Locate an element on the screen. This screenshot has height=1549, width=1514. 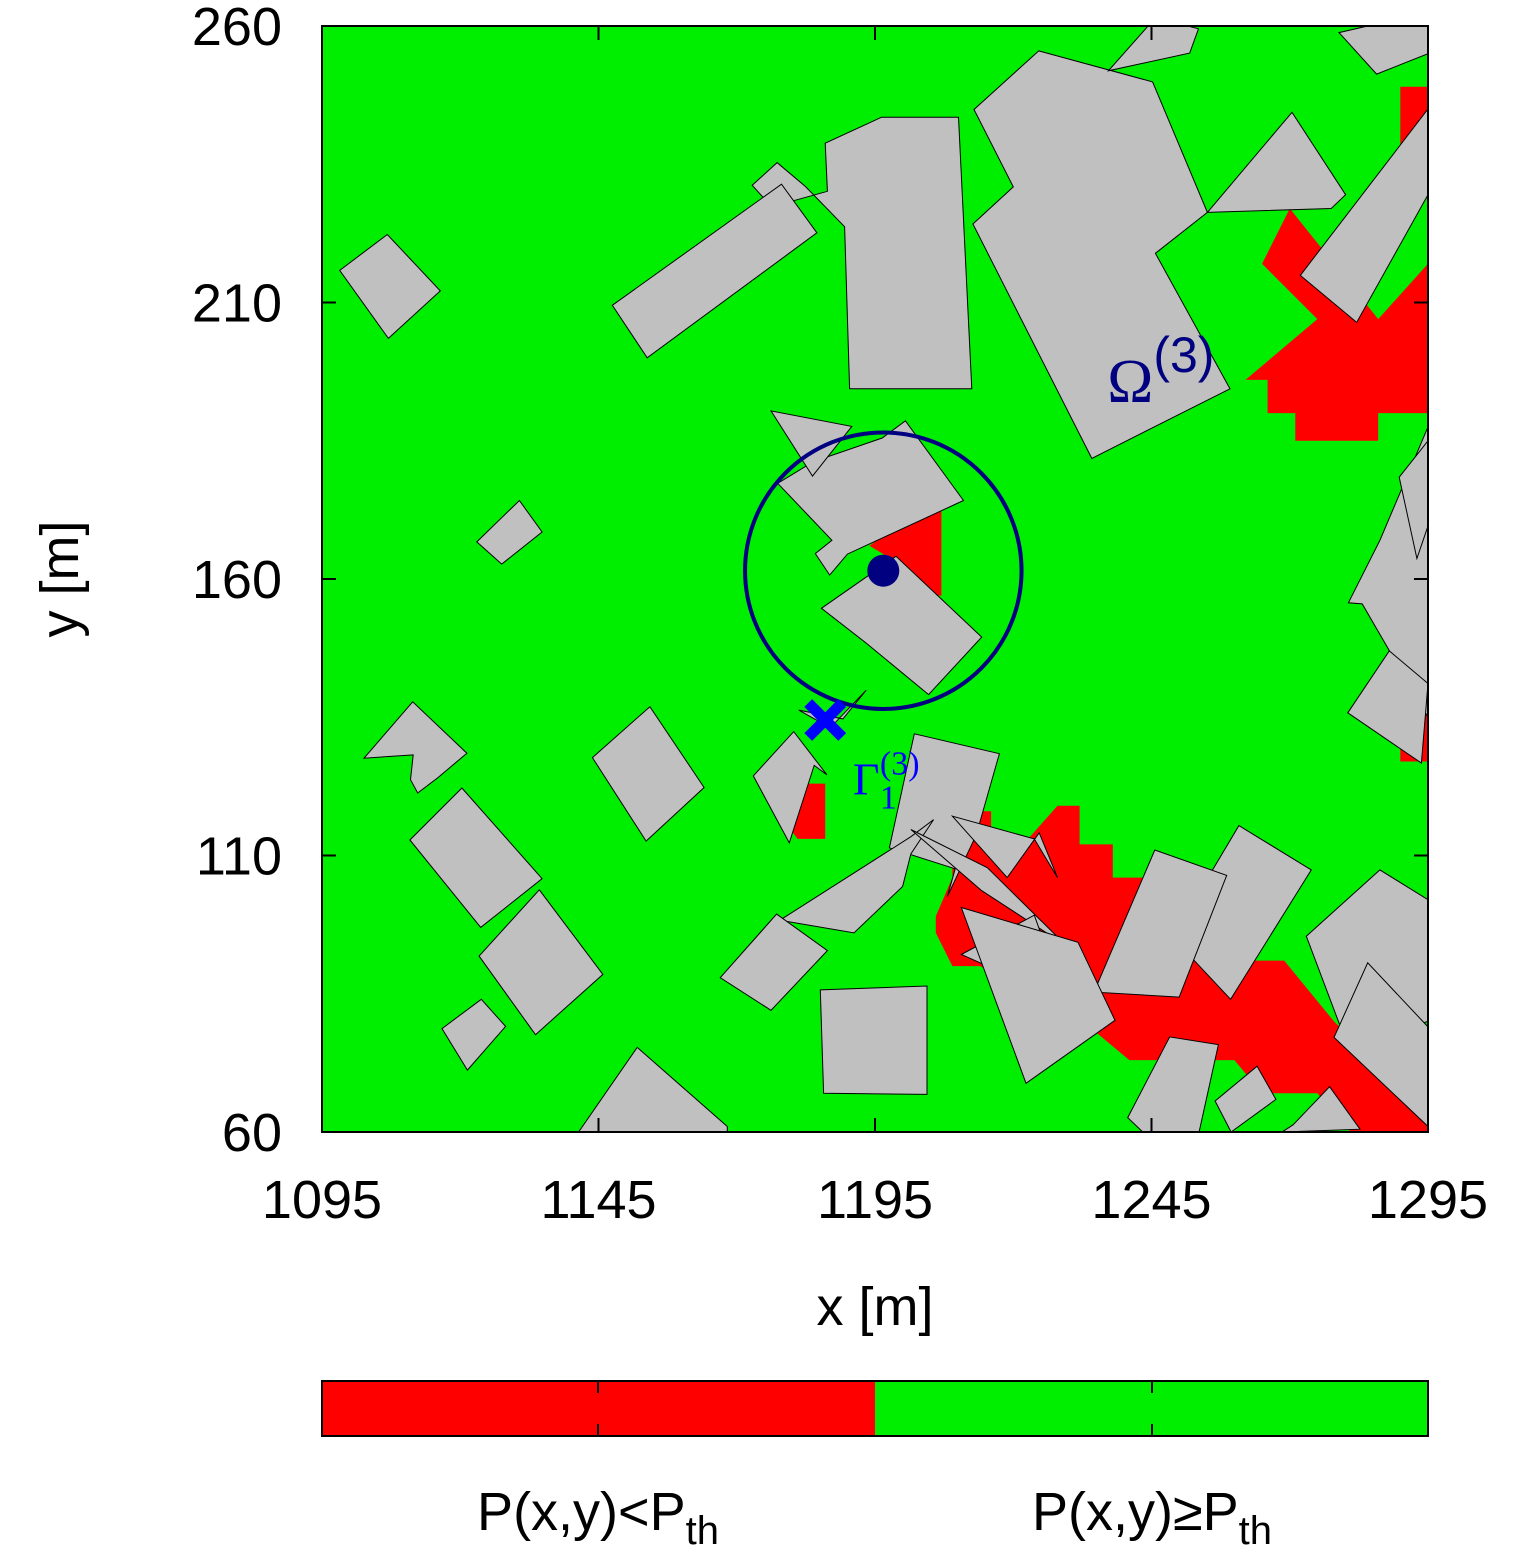
y-axis-label: y [m] is located at coordinates (60, 579).